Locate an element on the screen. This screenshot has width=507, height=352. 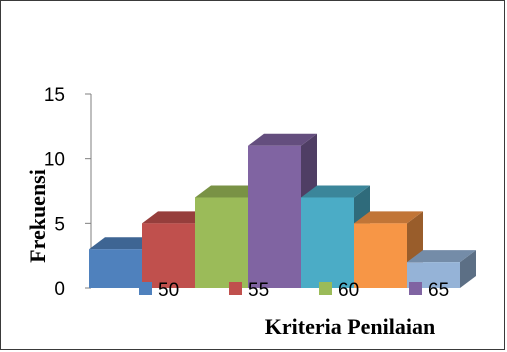
legend-label: 60 is located at coordinates (348, 290).